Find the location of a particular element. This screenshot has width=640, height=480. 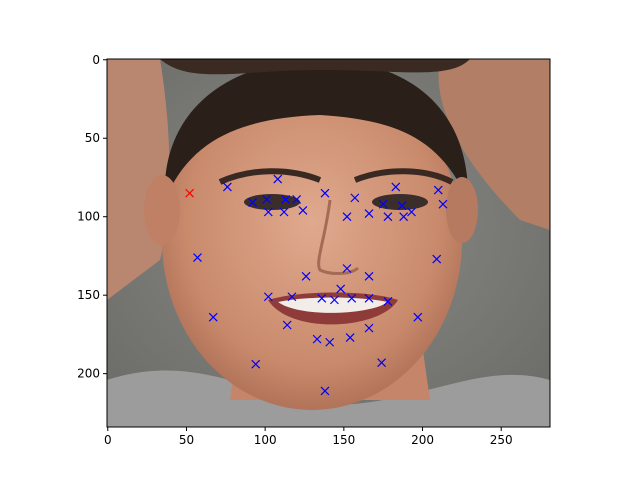

y-tick-label: 150 is located at coordinates (88, 295).